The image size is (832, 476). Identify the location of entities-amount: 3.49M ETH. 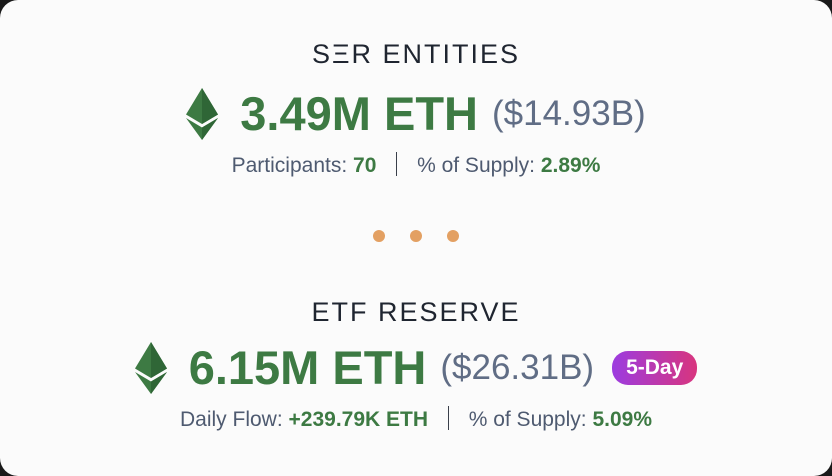
(359, 113).